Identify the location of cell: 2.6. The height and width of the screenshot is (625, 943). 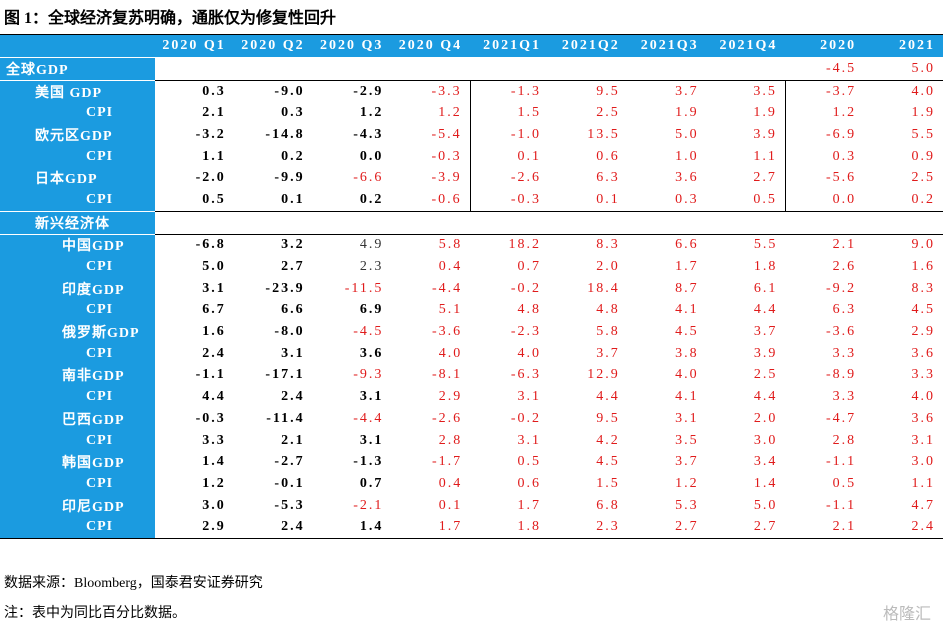
(844, 267).